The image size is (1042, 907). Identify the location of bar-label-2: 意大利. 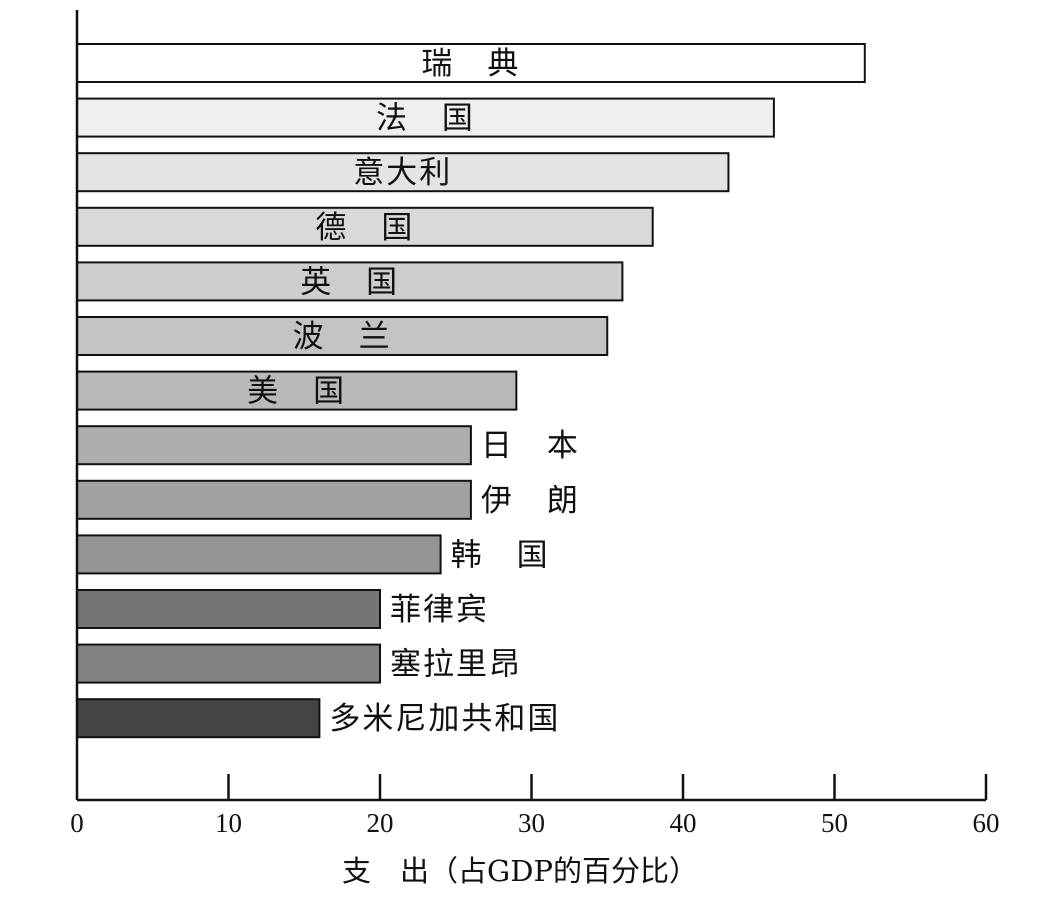
(402, 173).